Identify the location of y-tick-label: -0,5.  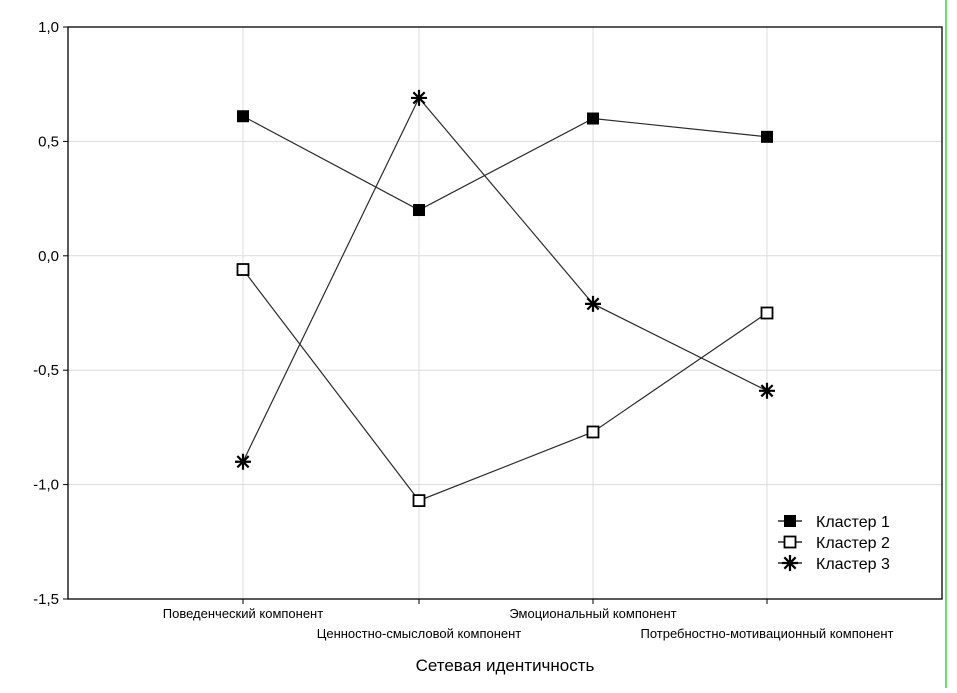
(46, 370).